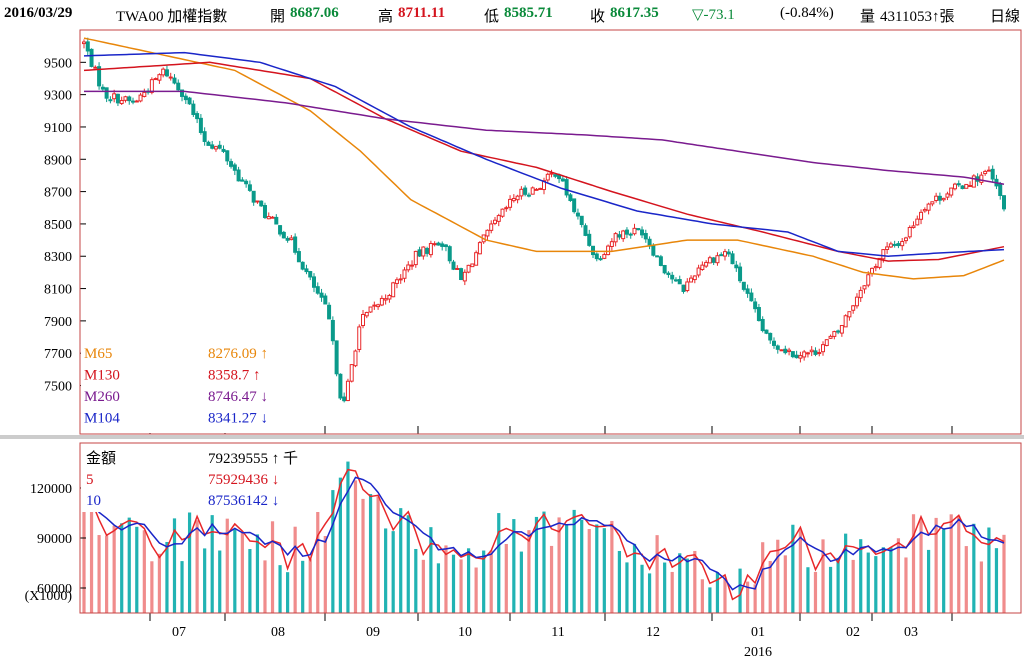 This screenshot has width=1024, height=662. Describe the element at coordinates (98, 354) in the screenshot. I see `price-legend-name: M65` at that location.